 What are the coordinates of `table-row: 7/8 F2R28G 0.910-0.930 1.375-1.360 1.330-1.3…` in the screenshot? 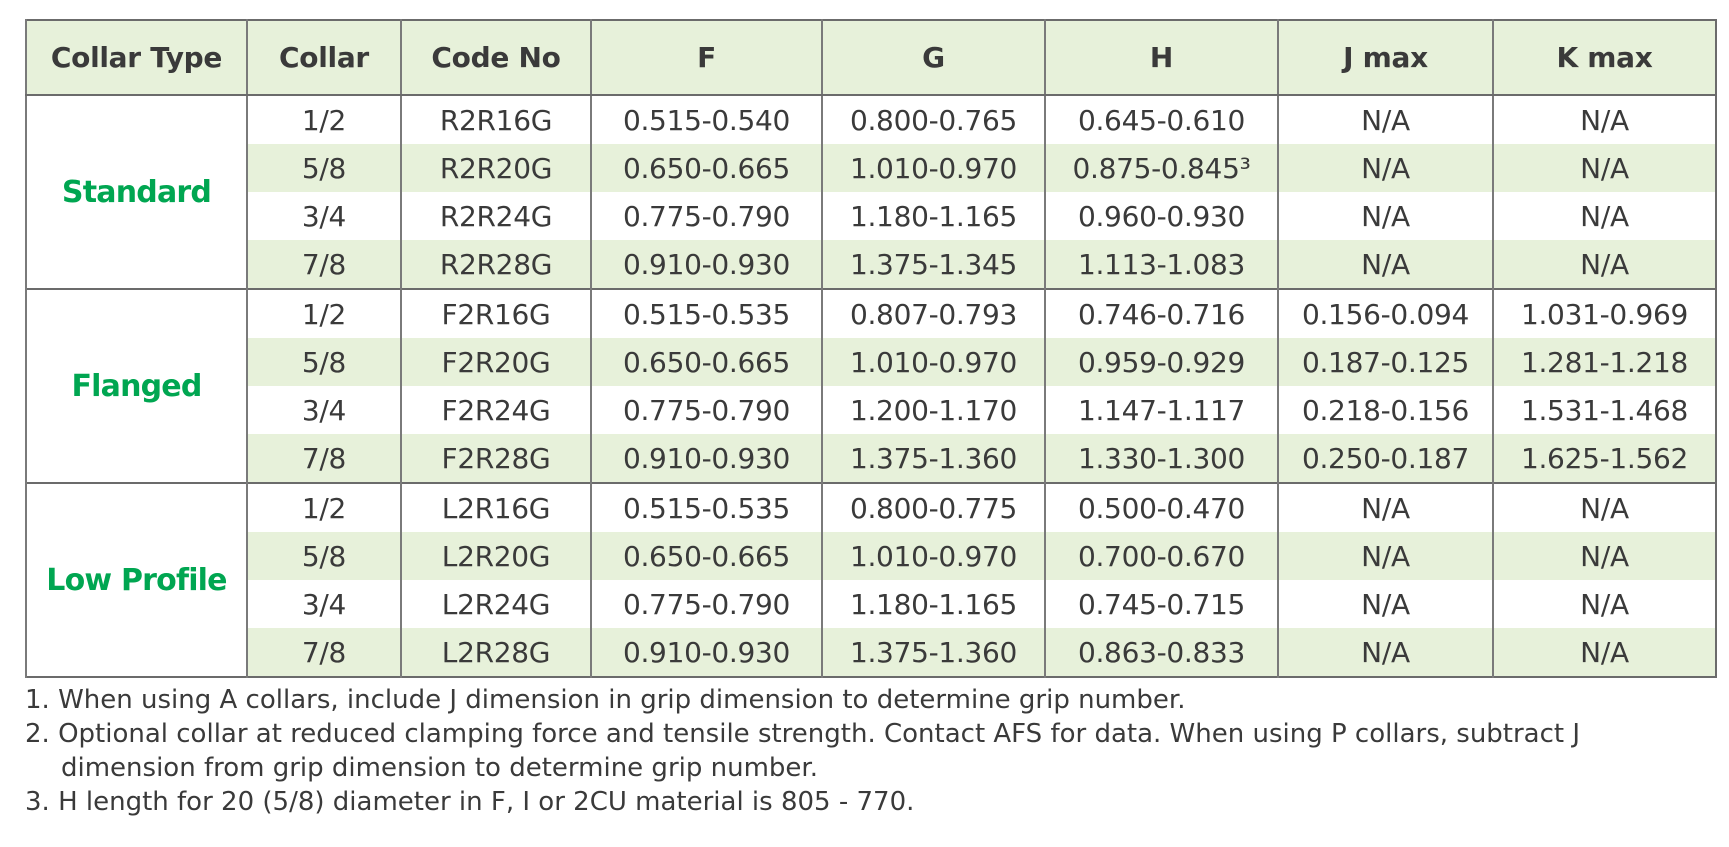 It's located at (871, 458).